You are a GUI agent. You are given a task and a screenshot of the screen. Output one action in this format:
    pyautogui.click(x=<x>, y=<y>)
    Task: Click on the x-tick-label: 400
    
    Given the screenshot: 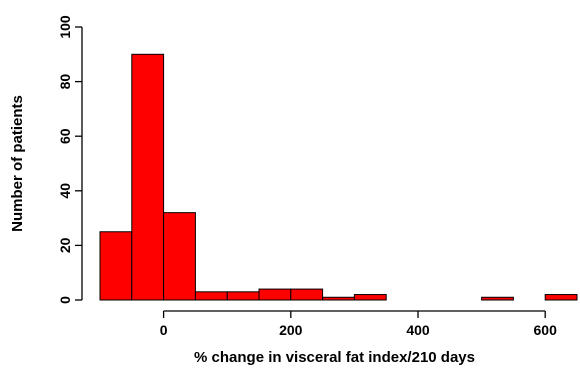 What is the action you would take?
    pyautogui.click(x=418, y=330)
    